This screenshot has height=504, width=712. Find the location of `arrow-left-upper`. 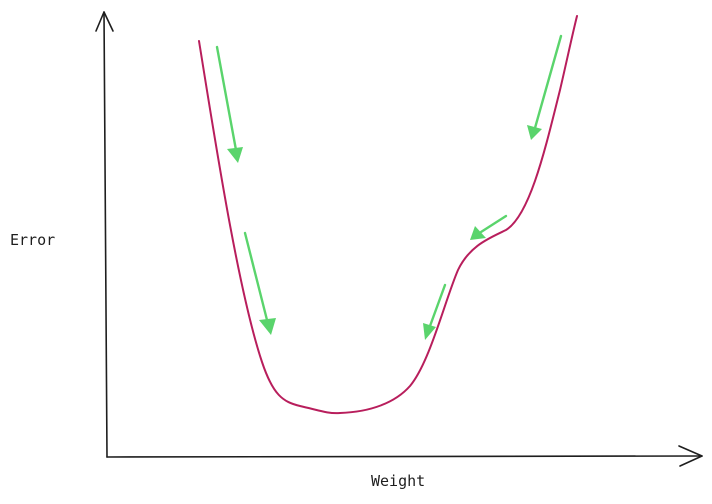

arrow-left-upper is located at coordinates (229, 104).